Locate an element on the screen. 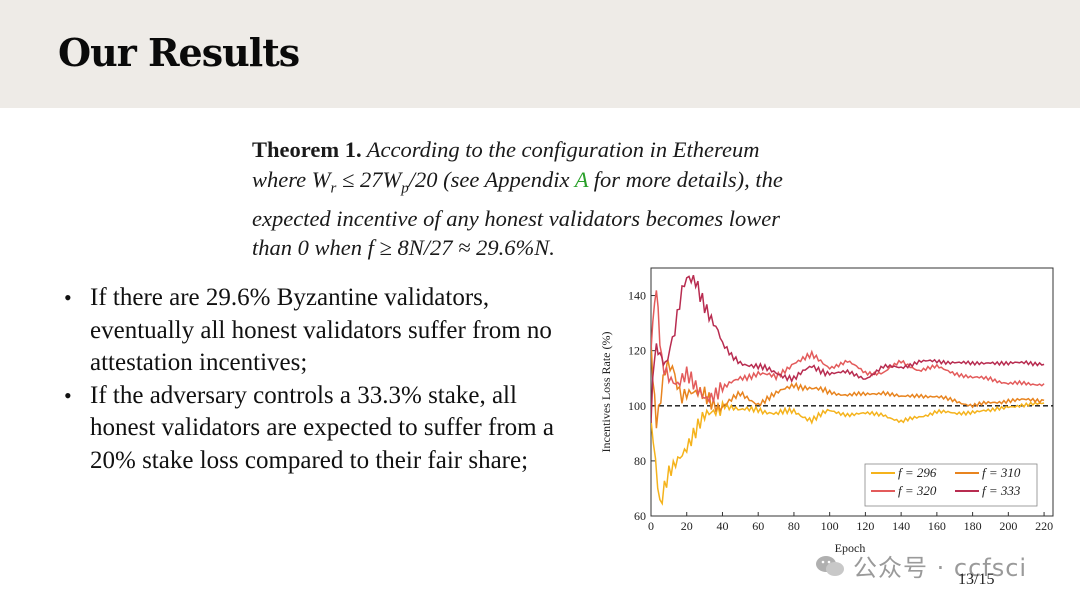 The height and width of the screenshot is (607, 1080). x-tick-label: 180 is located at coordinates (973, 526).